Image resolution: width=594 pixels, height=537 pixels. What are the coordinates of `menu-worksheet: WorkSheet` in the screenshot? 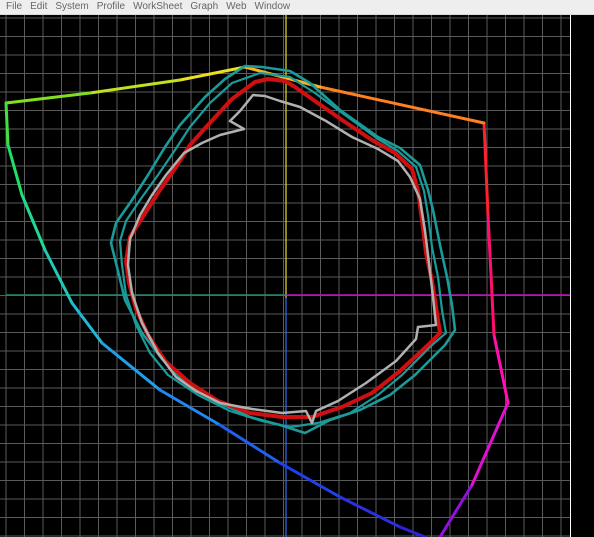 It's located at (158, 6).